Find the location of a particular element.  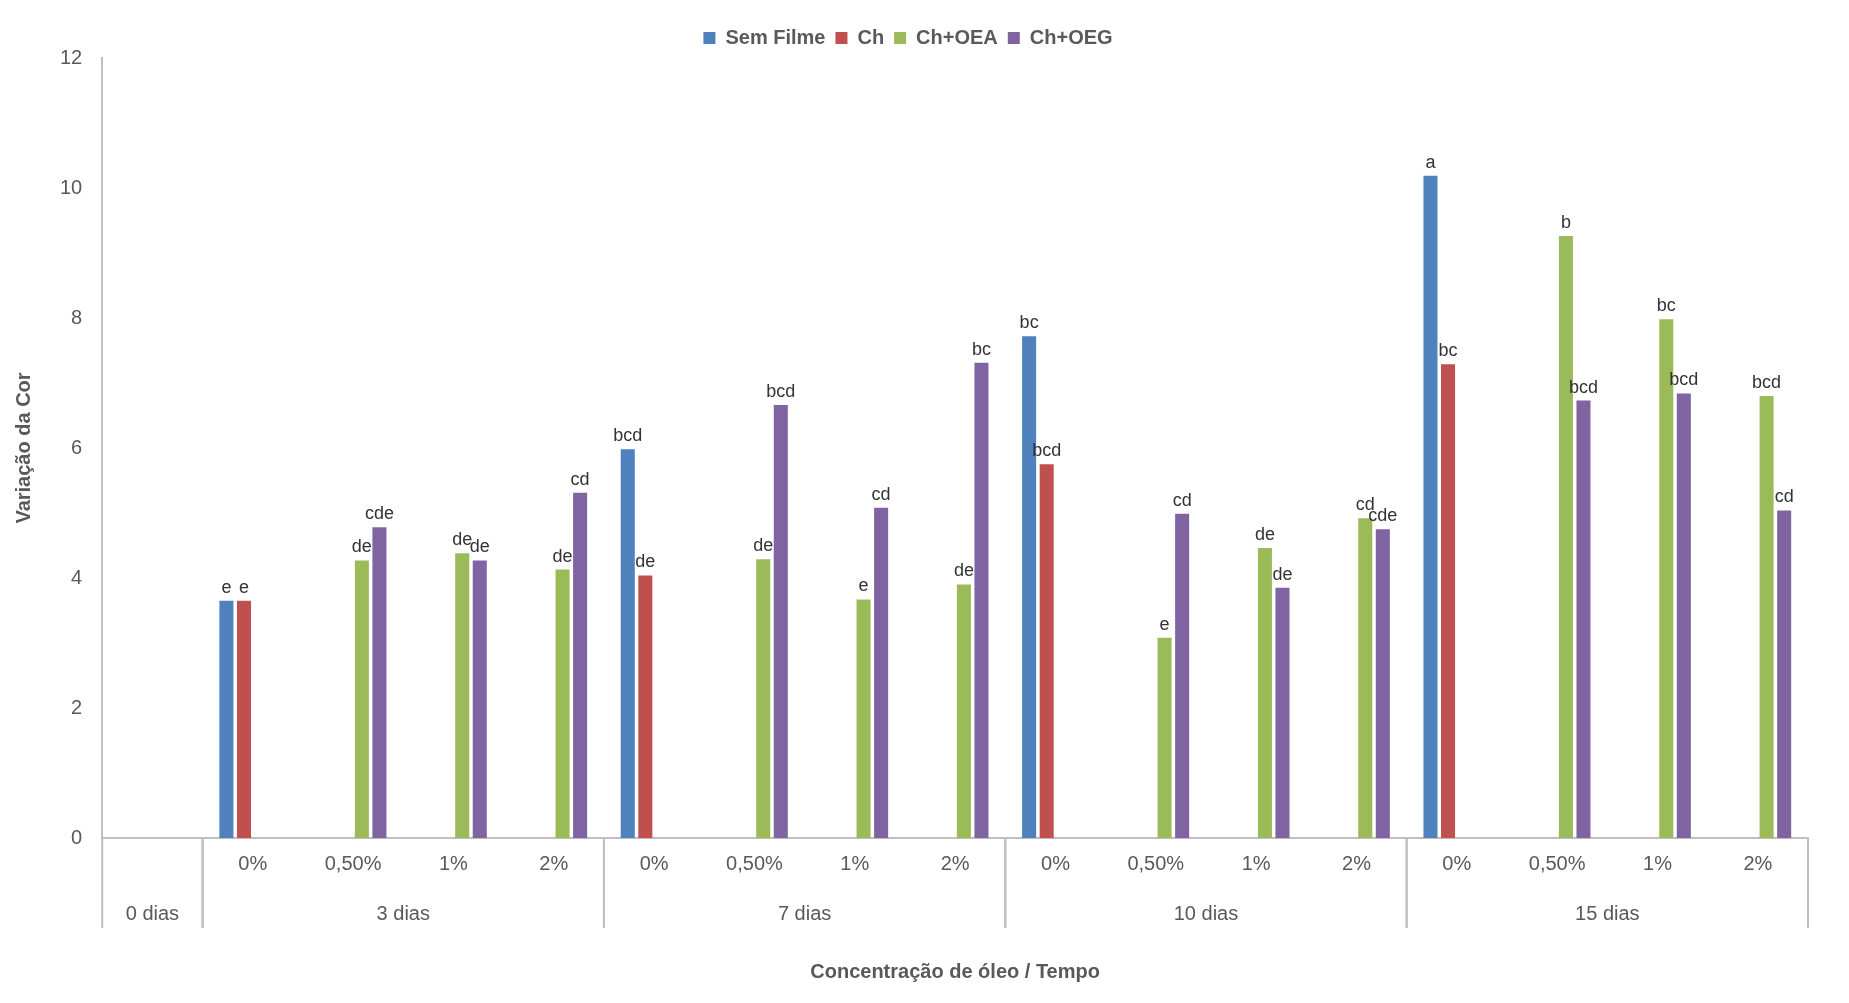

text: 10 dias is located at coordinates (1206, 912).